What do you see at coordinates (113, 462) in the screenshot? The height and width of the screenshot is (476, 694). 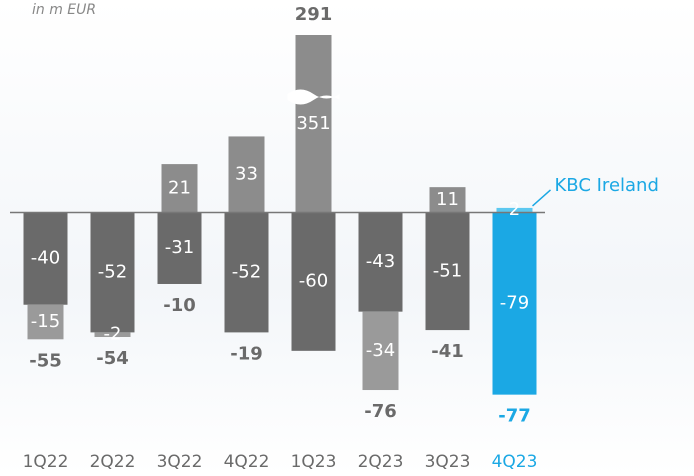 I see `x-tick-label: 2Q22` at bounding box center [113, 462].